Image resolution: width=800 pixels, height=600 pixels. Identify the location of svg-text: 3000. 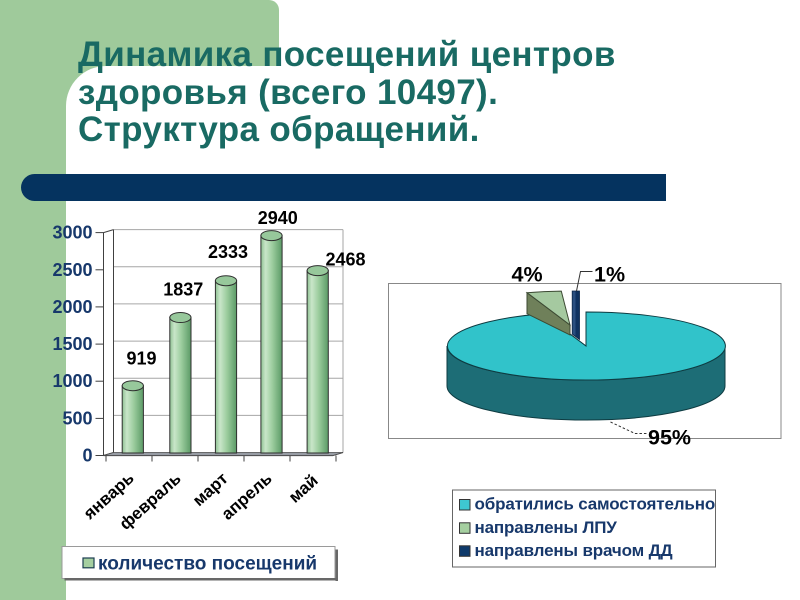
(72, 233).